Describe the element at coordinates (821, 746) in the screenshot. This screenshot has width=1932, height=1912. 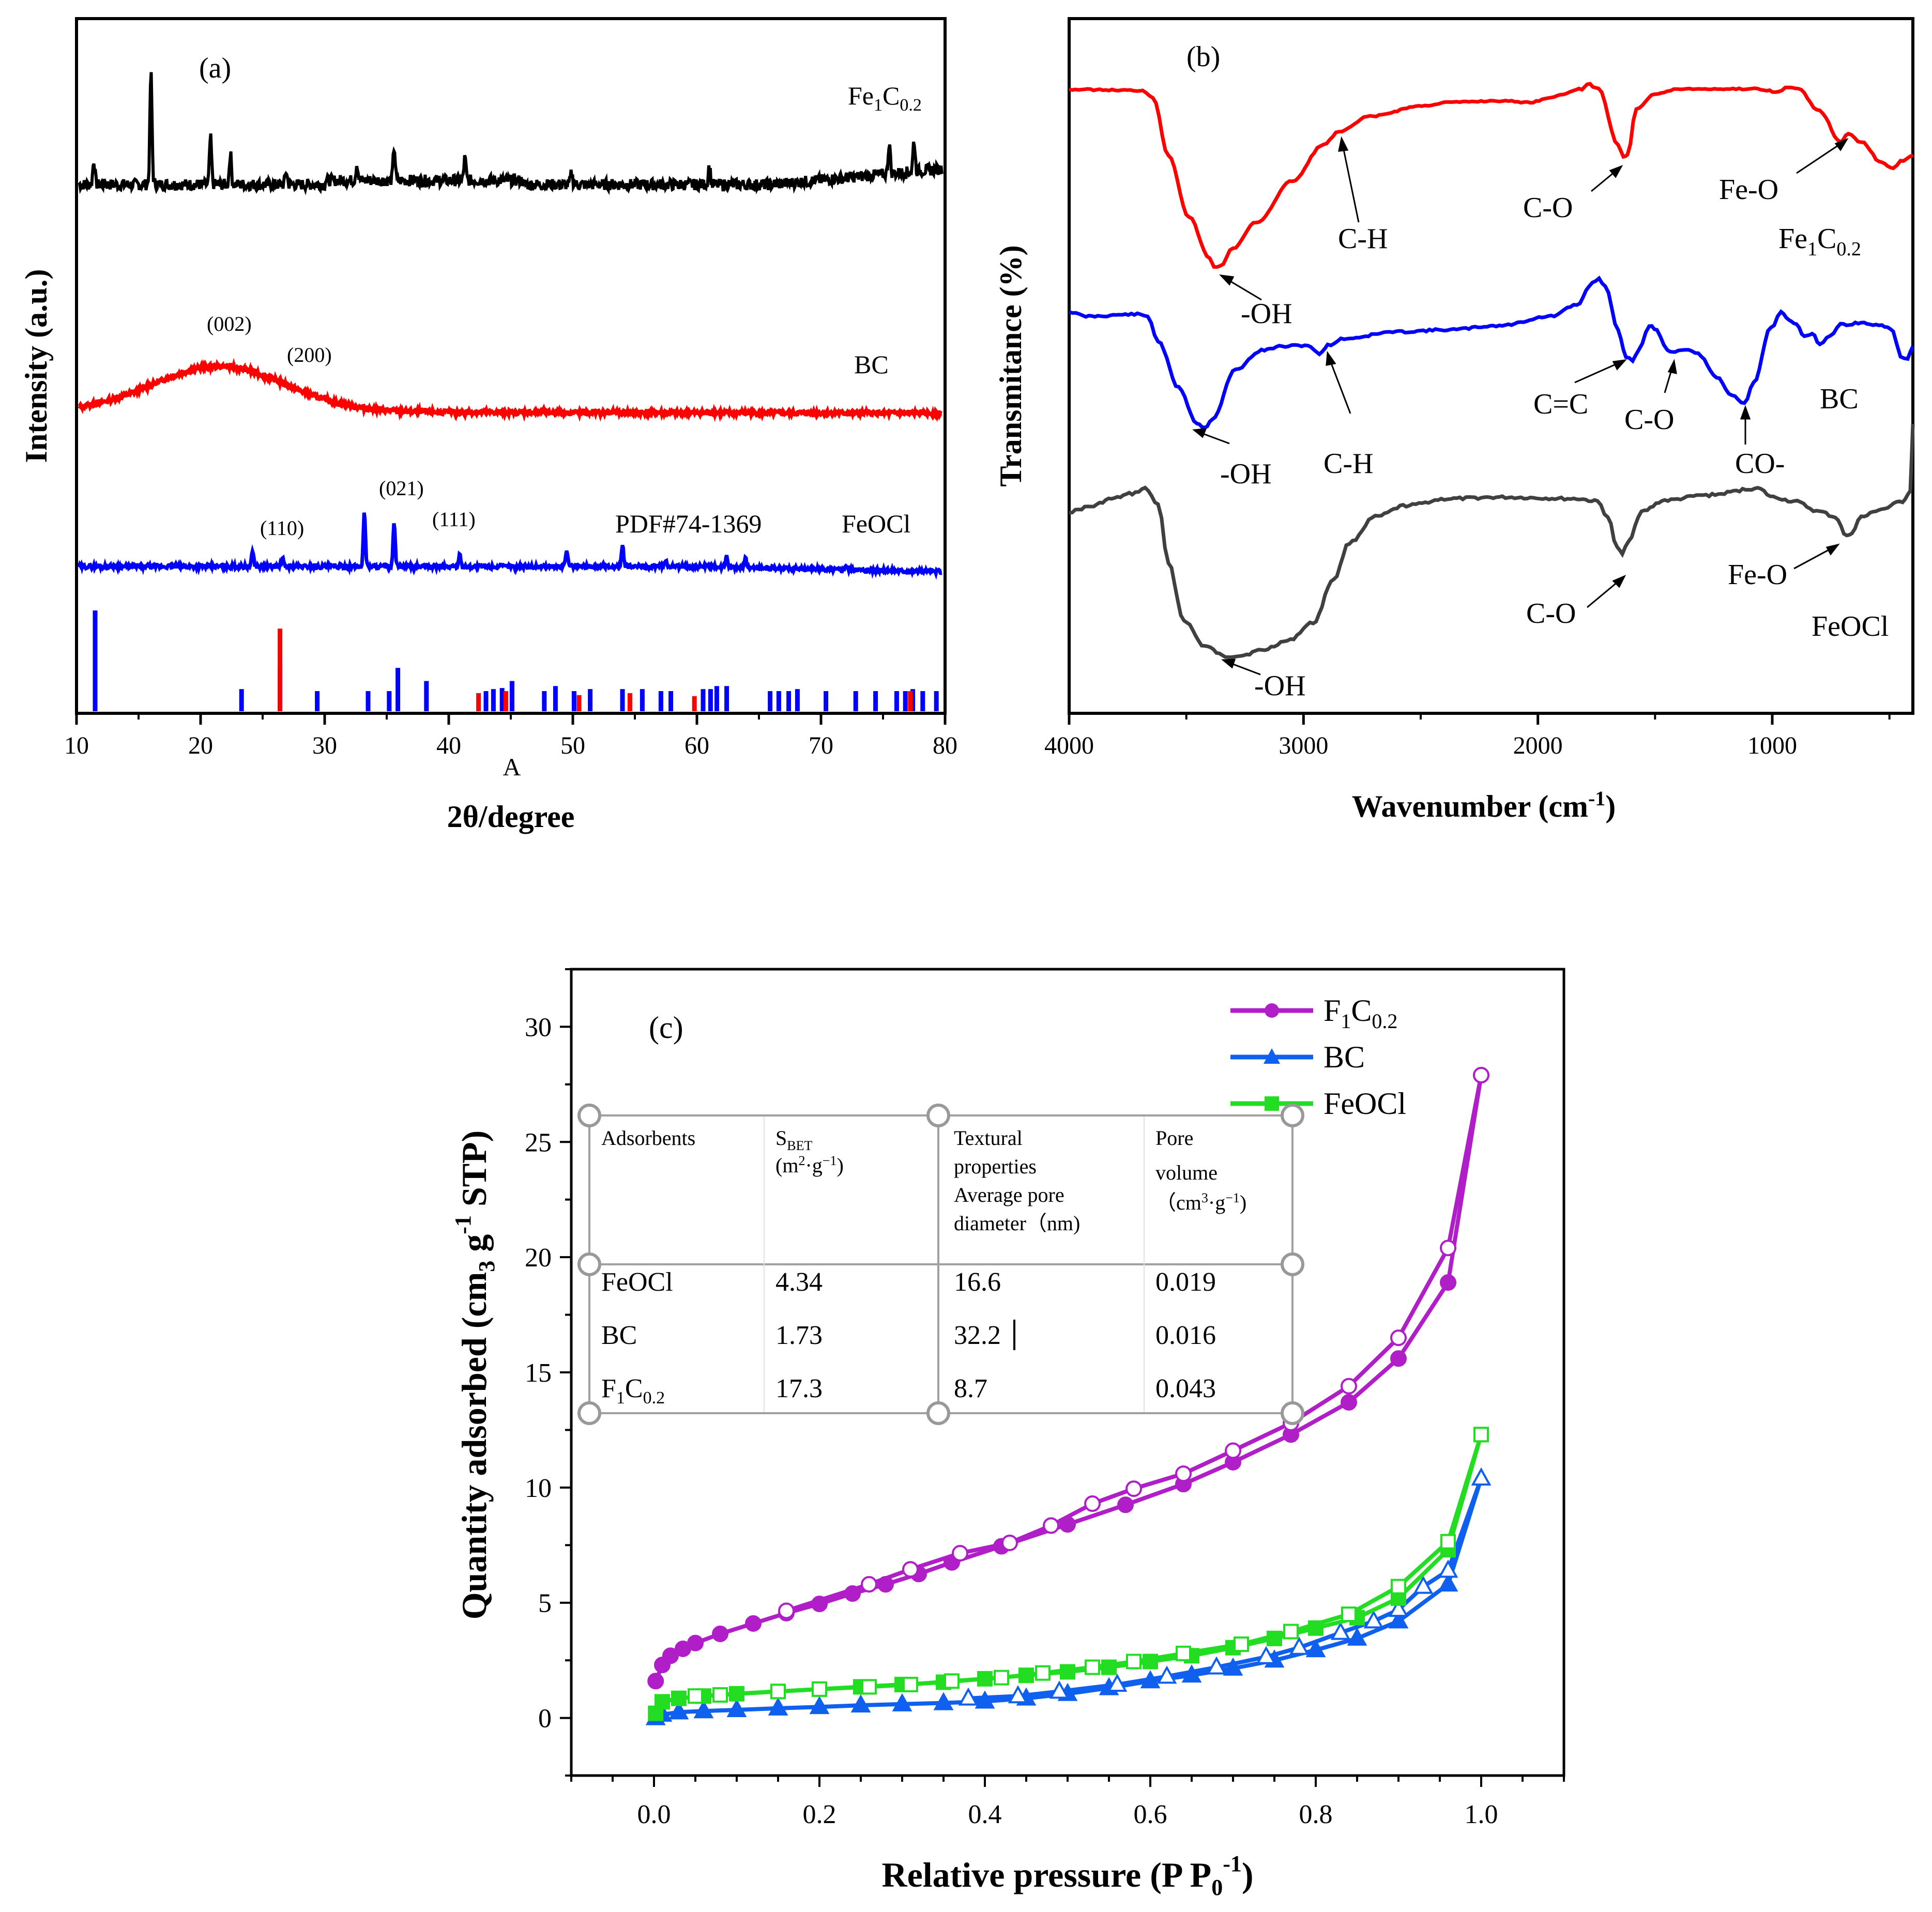
I see `a-tick-label: 70` at that location.